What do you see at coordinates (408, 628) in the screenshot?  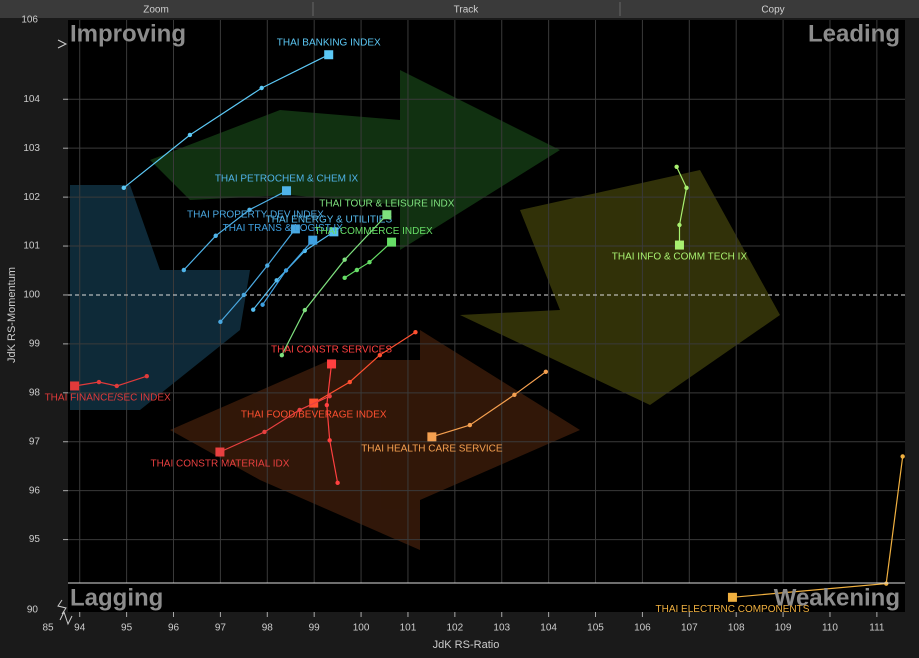 I see `x-tick-label: 101` at bounding box center [408, 628].